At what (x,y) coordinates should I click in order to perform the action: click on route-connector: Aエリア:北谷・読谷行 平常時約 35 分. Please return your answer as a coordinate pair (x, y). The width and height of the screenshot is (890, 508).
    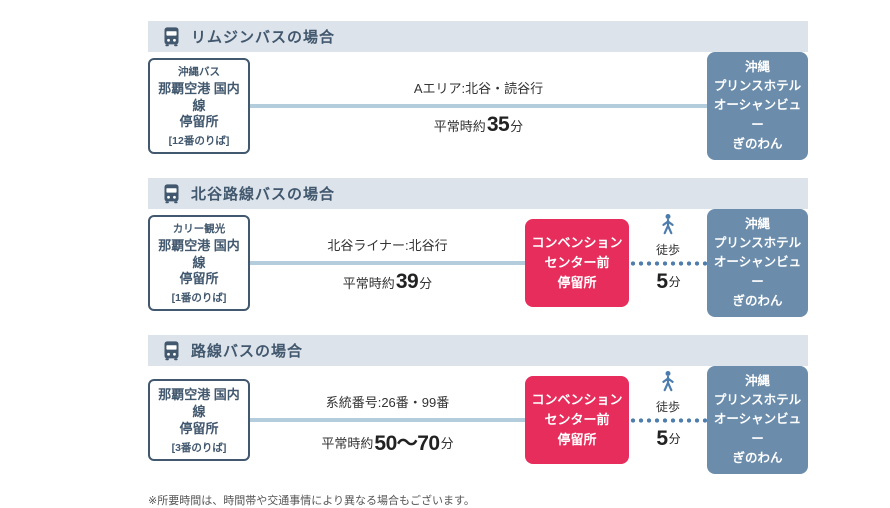
    Looking at the image, I should click on (478, 106).